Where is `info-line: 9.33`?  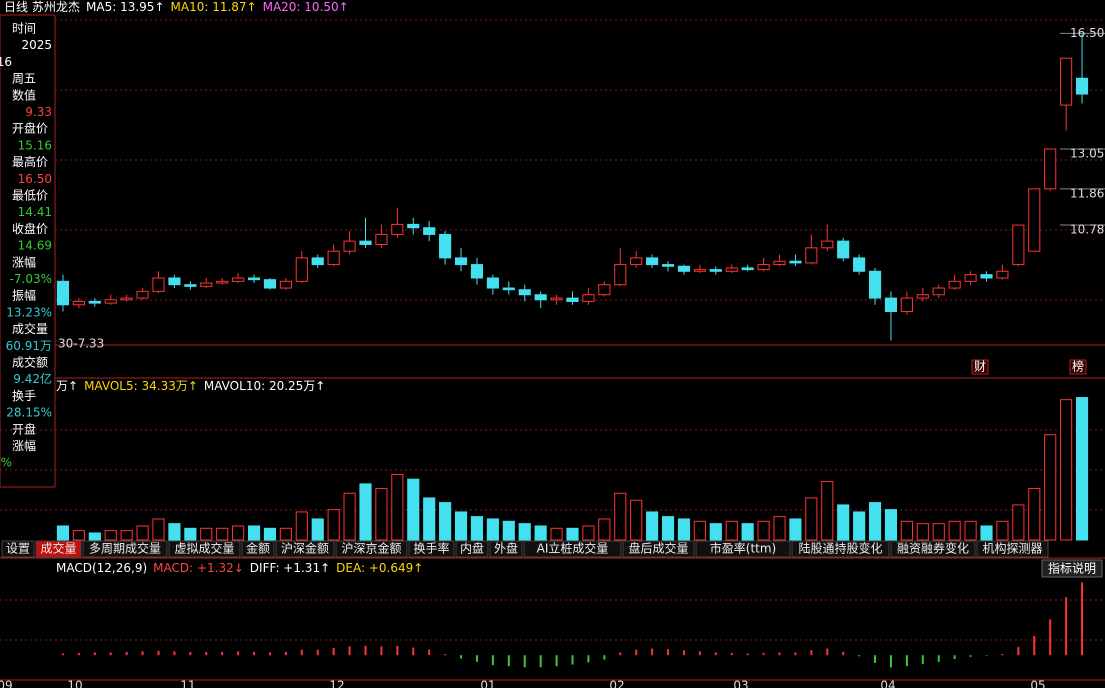 info-line: 9.33 is located at coordinates (38, 112).